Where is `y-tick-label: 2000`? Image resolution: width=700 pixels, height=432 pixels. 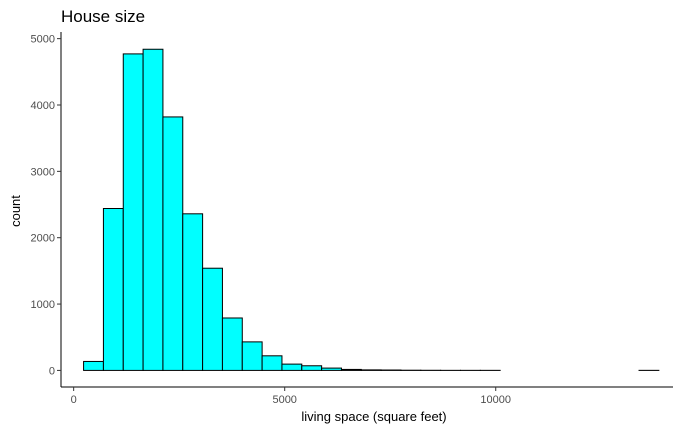
y-tick-label: 2000 is located at coordinates (43, 239).